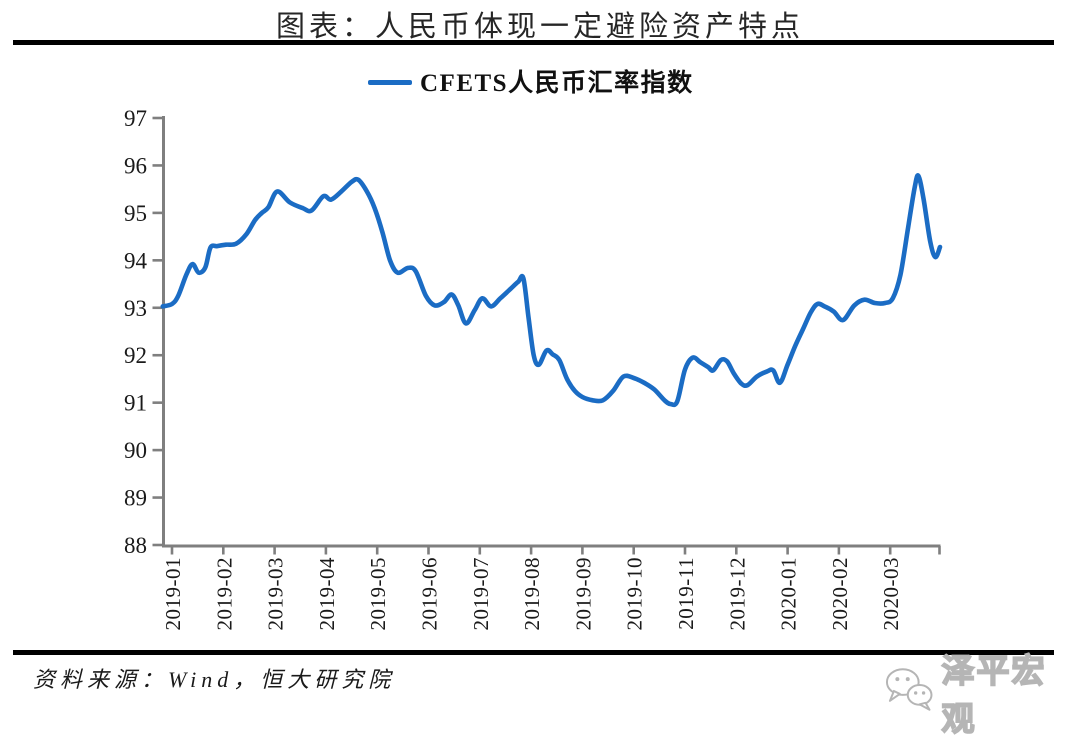  Describe the element at coordinates (135, 403) in the screenshot. I see `svg-text: 91` at that location.